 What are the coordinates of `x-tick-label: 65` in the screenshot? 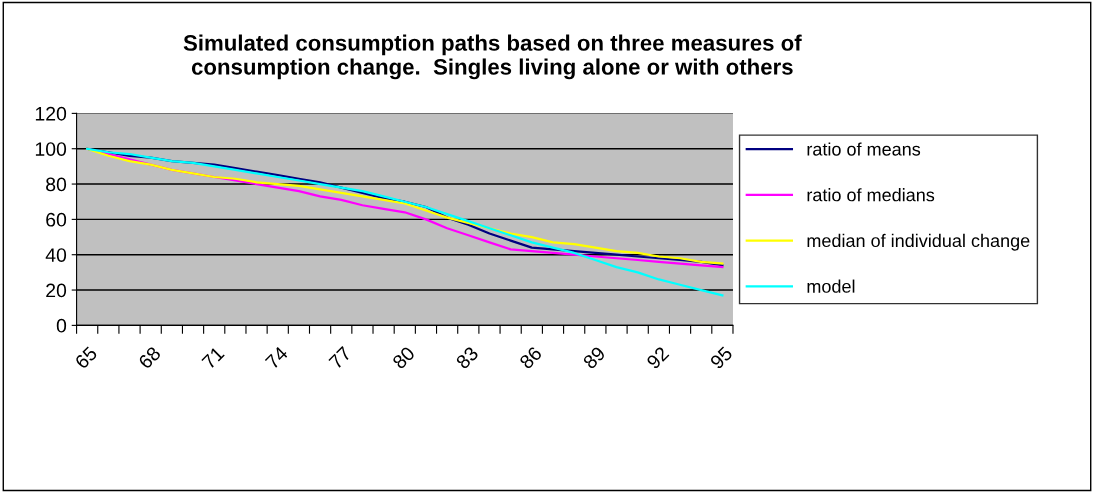 It's located at (86, 357).